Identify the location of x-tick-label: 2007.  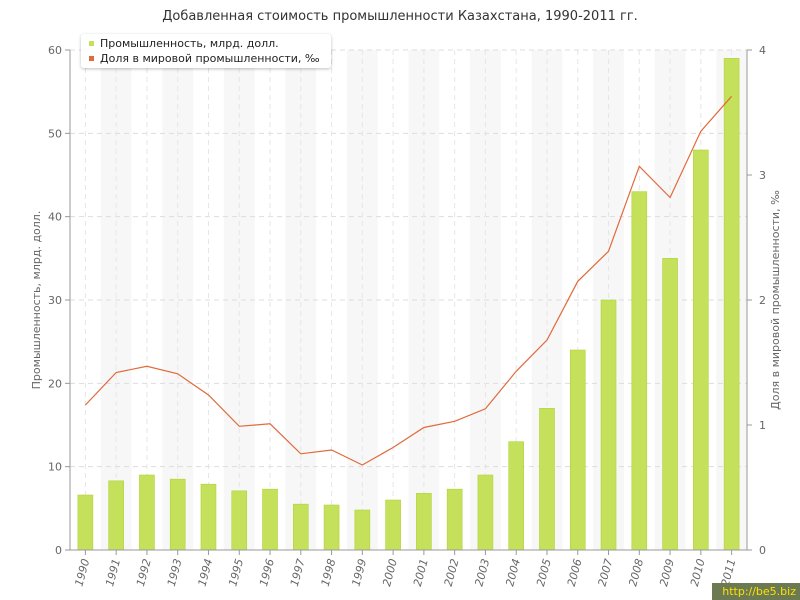
(606, 572).